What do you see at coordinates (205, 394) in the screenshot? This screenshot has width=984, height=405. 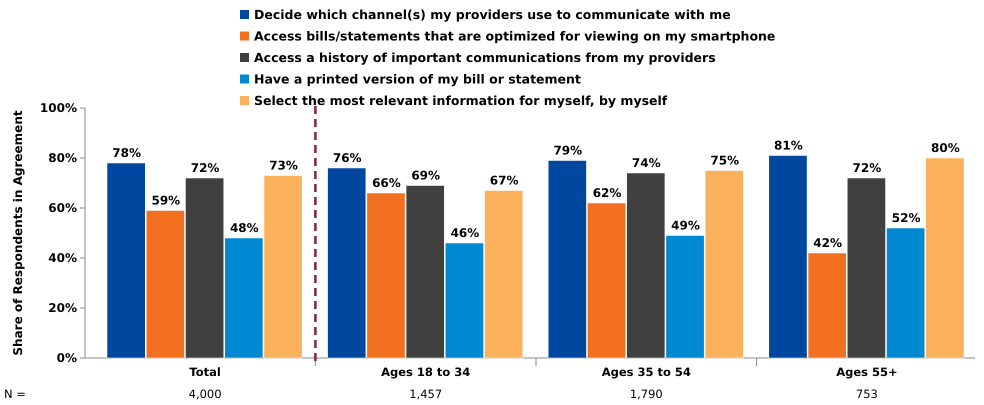 I see `text: 4,000` at bounding box center [205, 394].